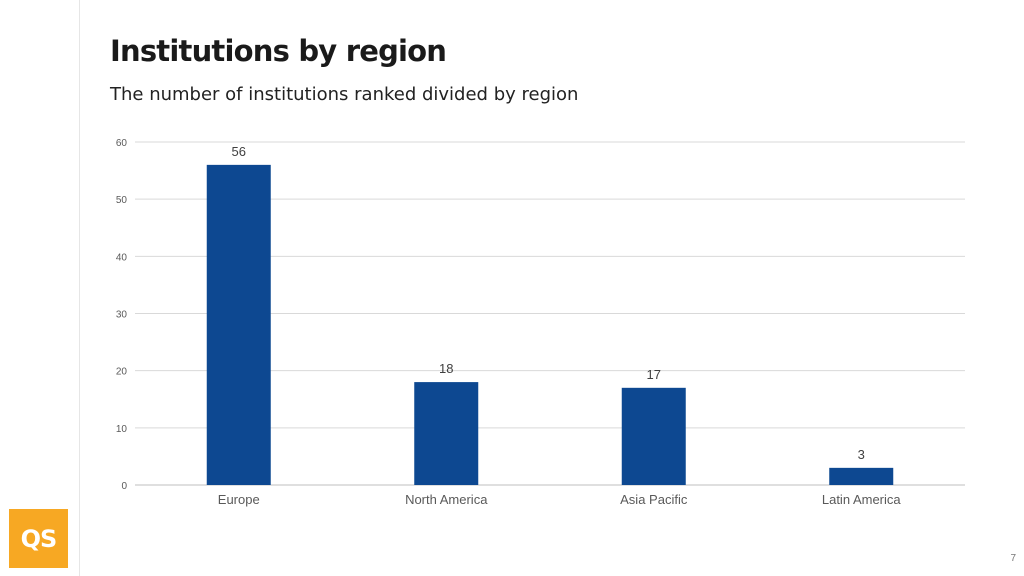 This screenshot has height=576, width=1024. Describe the element at coordinates (122, 257) in the screenshot. I see `y-tick-label: 40` at that location.